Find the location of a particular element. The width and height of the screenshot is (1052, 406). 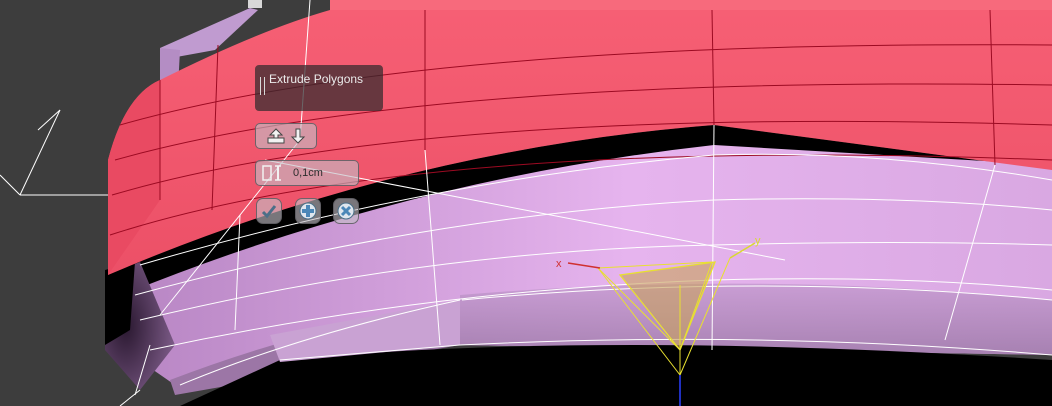

drag-grip-icon is located at coordinates (262, 86).